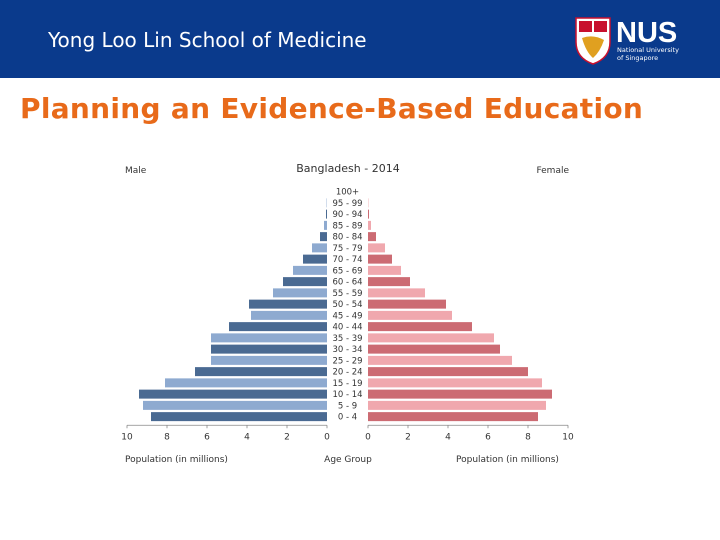  I want to click on logo-wordmark: NUS, so click(646, 33).